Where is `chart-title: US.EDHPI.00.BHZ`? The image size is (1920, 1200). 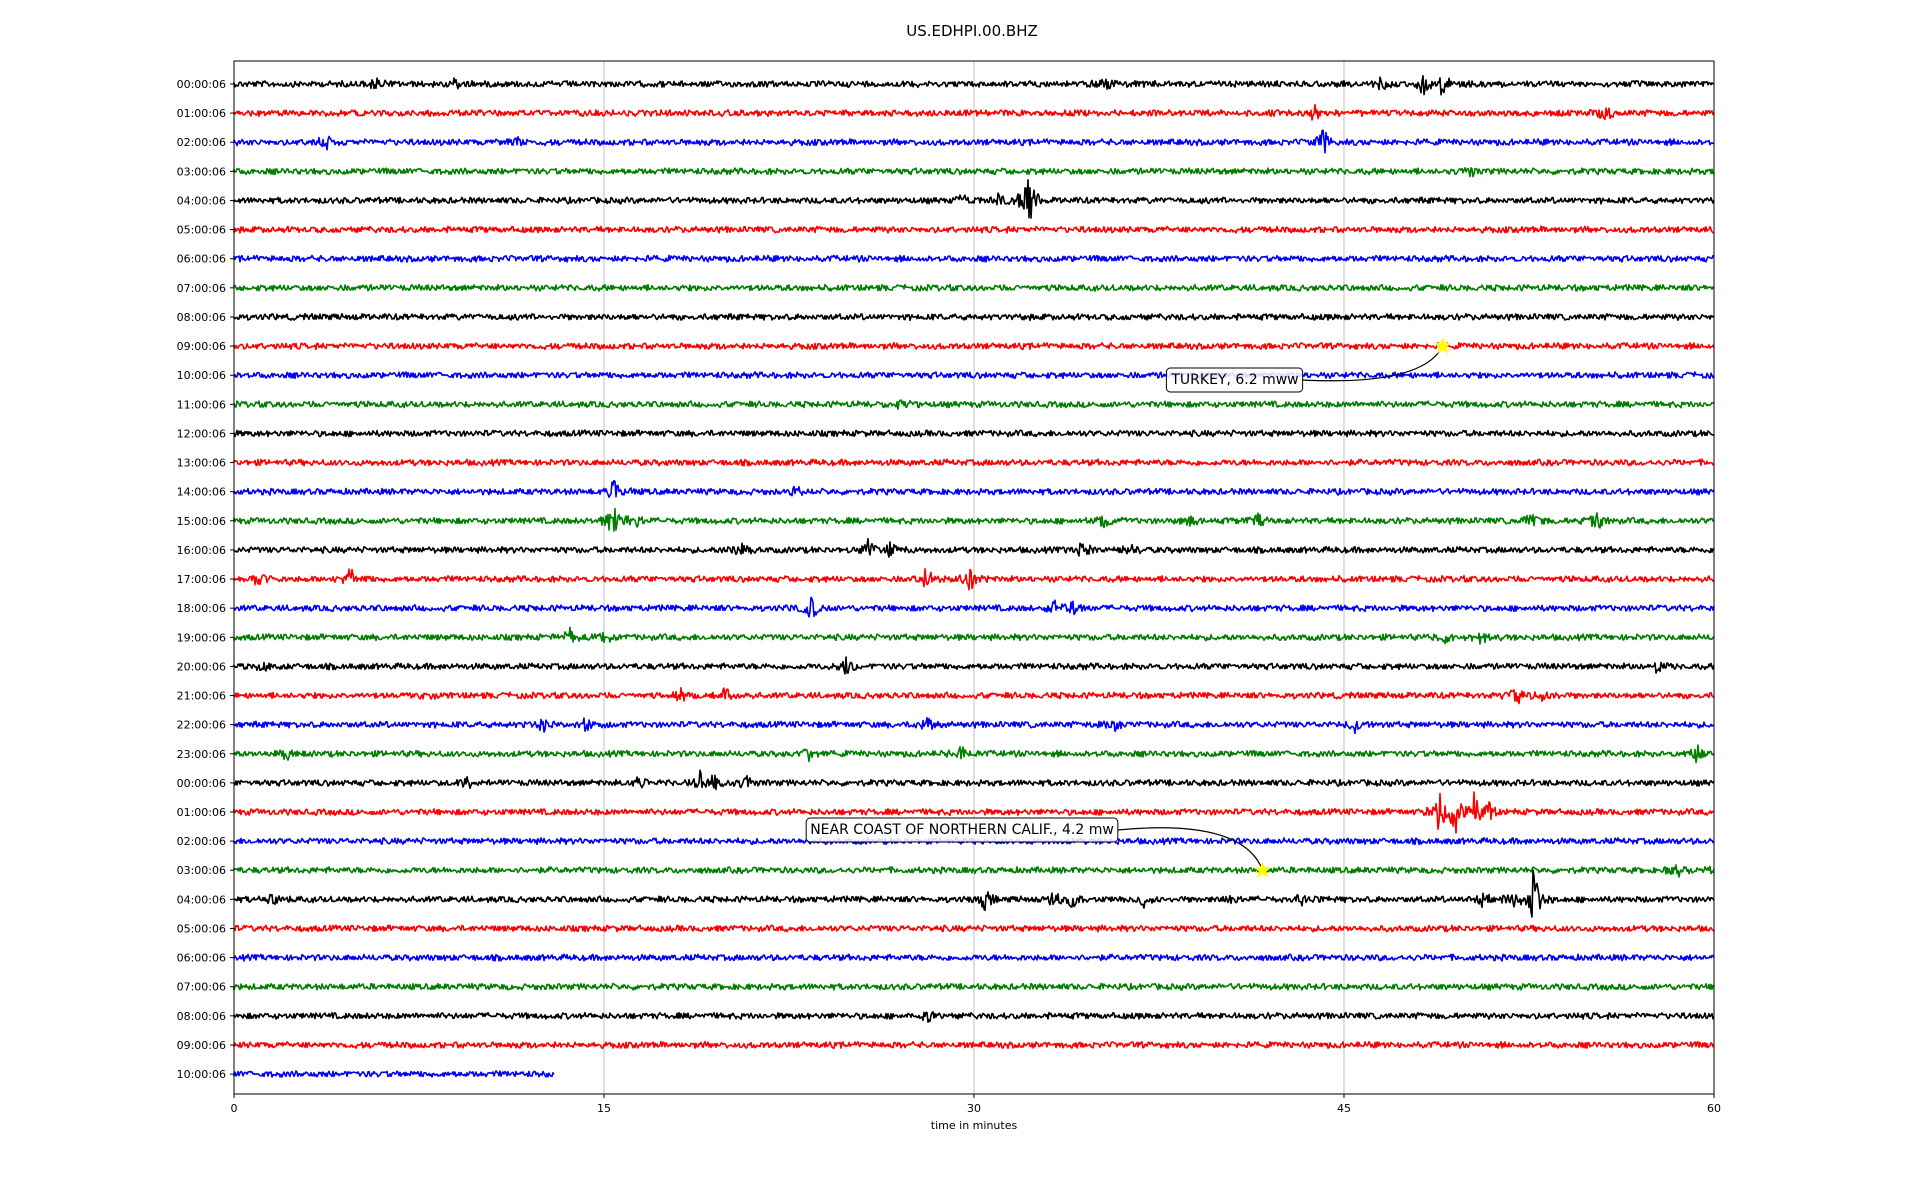
chart-title: US.EDHPI.00.BHZ is located at coordinates (972, 31).